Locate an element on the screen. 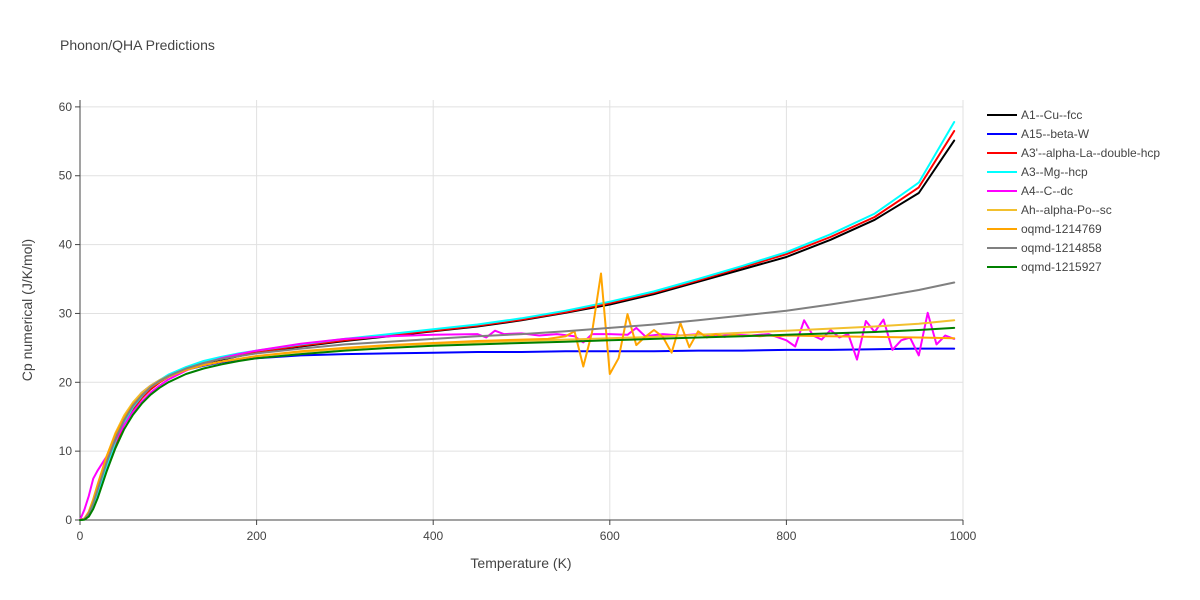 The image size is (1200, 600). legend-item-a4-c-dc: A4--C--dc is located at coordinates (1030, 191).